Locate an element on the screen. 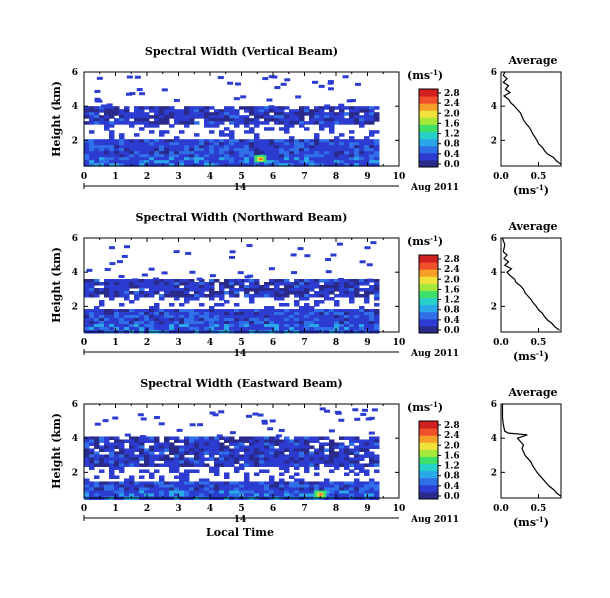 This screenshot has height=598, width=610. average-y-tick-label: 2 is located at coordinates (494, 141).